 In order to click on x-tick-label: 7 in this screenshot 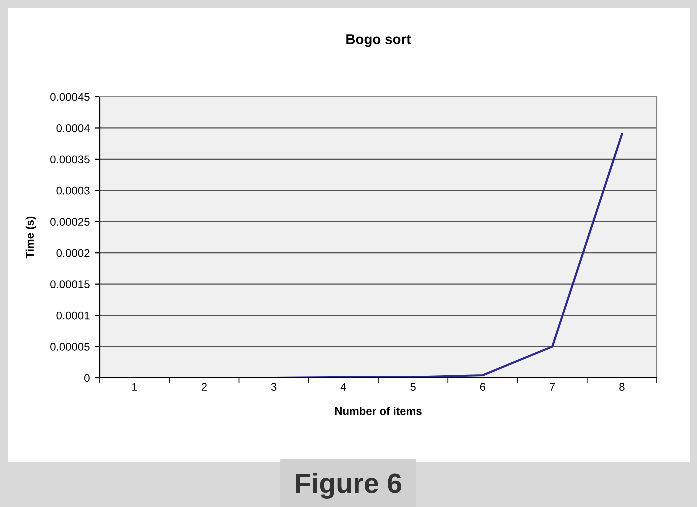, I will do `click(553, 387)`.